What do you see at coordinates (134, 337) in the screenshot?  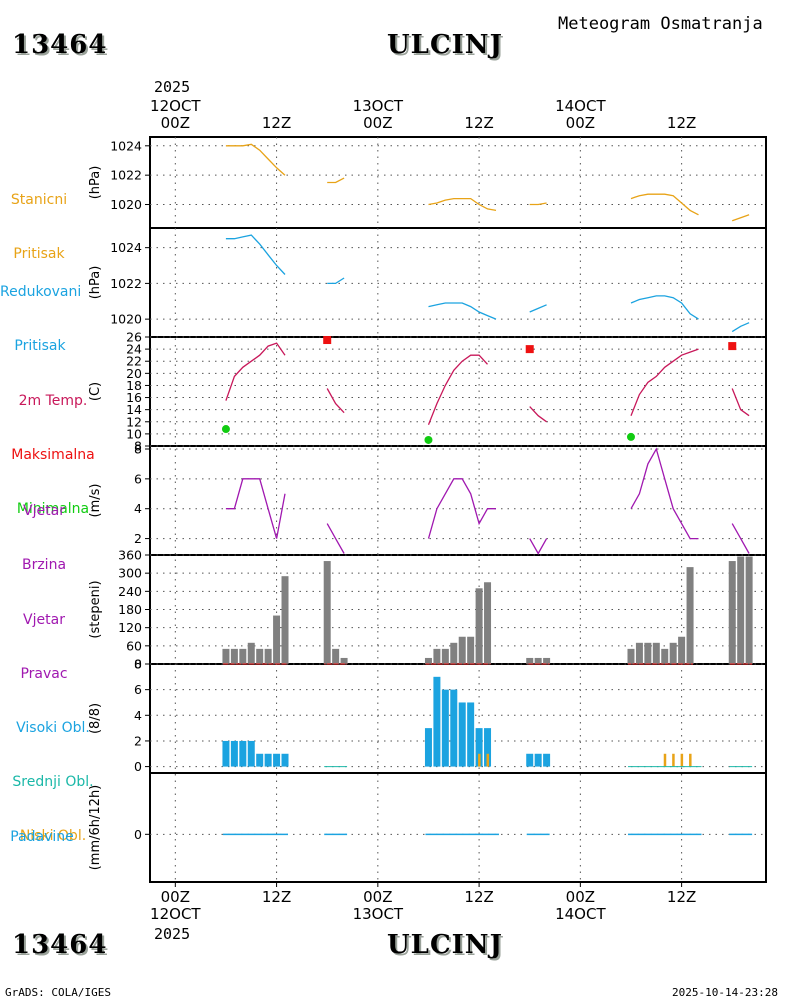 I see `y-tick-label: 26` at bounding box center [134, 337].